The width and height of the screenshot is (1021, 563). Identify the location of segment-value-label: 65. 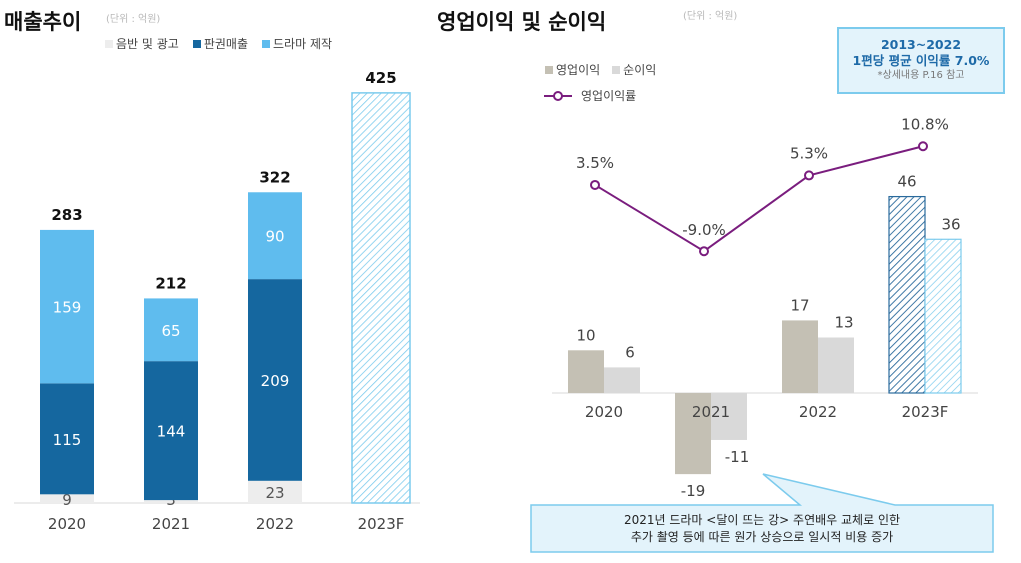
(170, 331).